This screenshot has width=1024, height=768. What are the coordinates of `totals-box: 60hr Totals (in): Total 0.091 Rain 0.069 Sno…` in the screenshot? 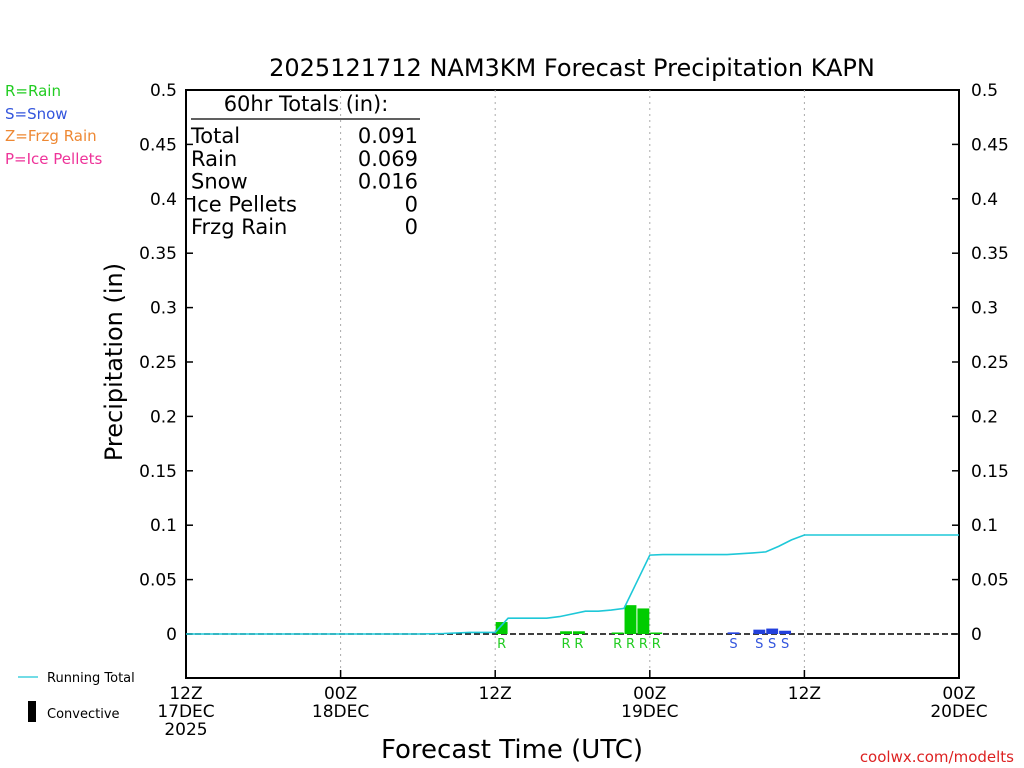 It's located at (305, 165).